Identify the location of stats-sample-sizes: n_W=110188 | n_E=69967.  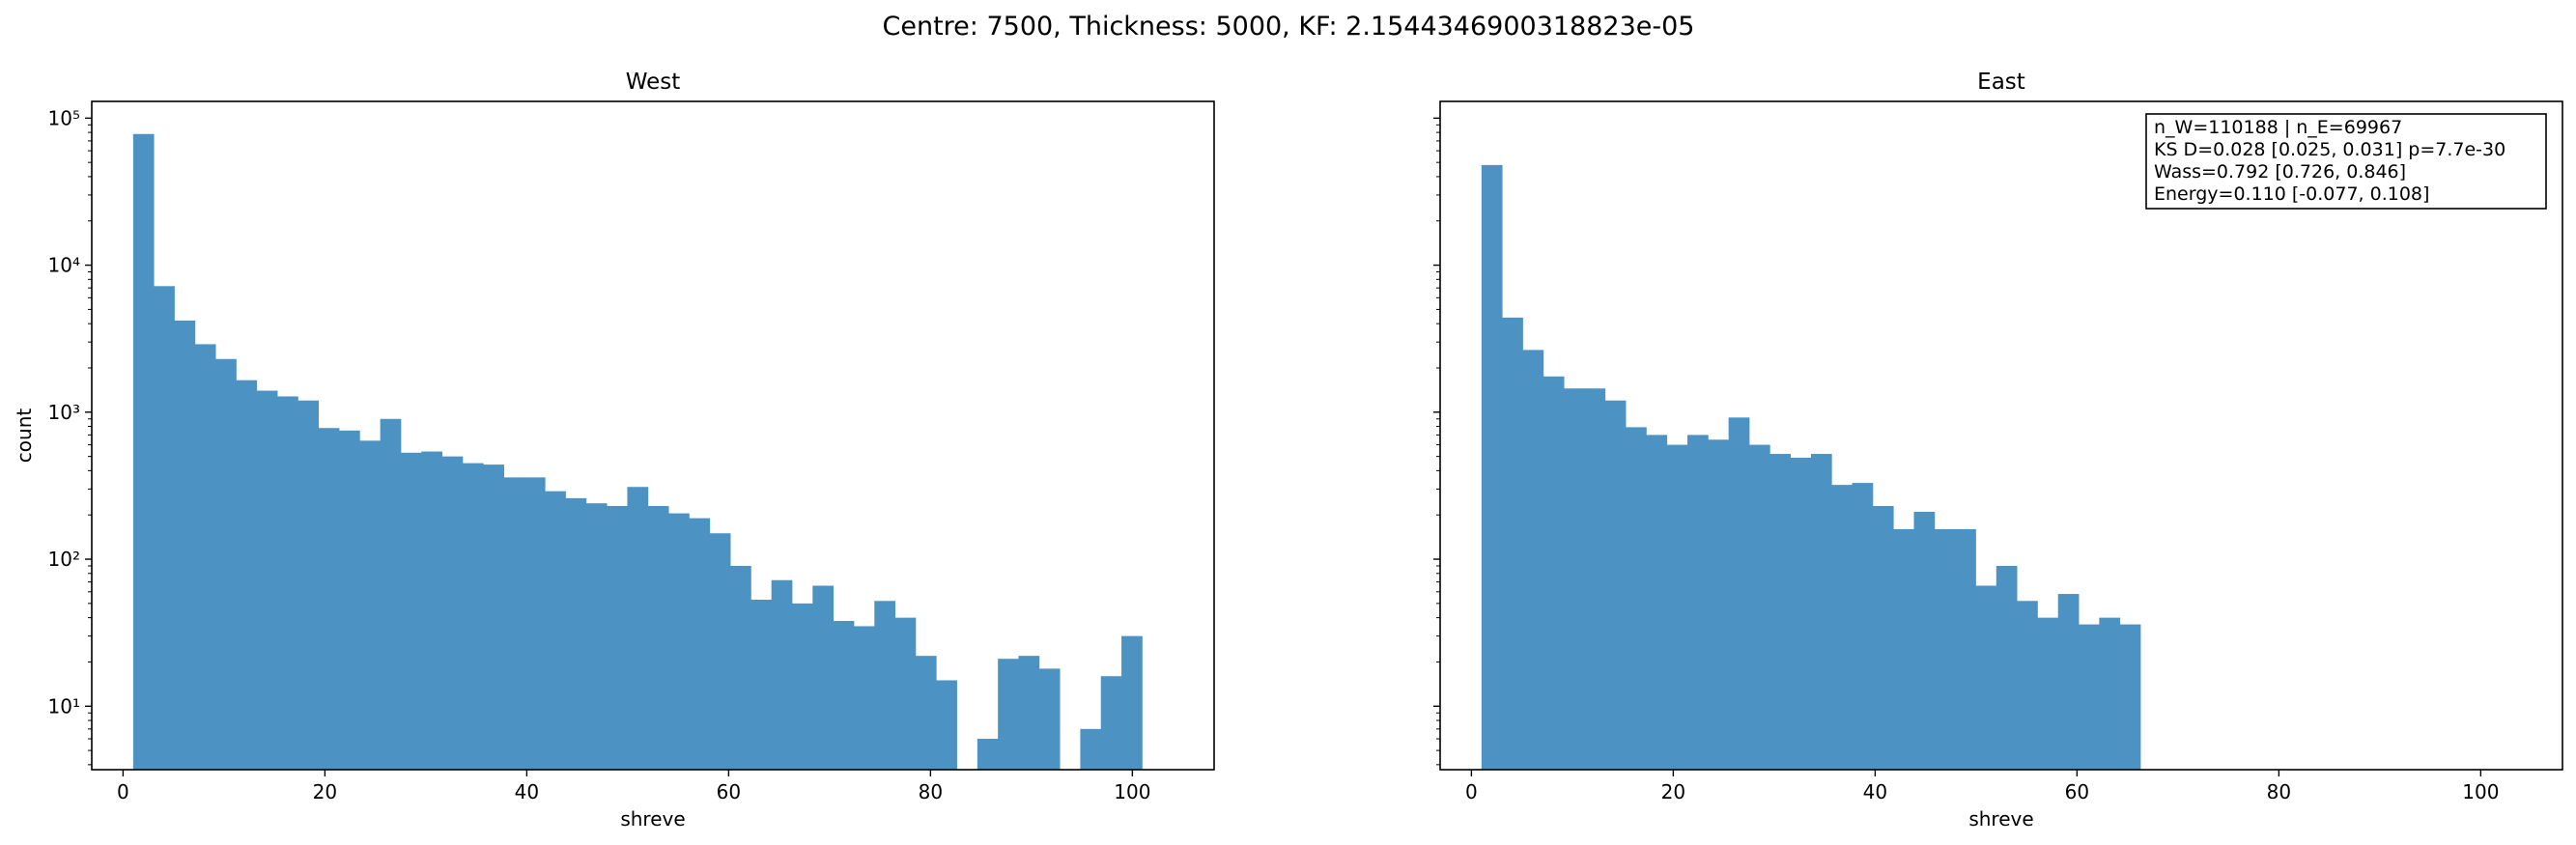
(2278, 128).